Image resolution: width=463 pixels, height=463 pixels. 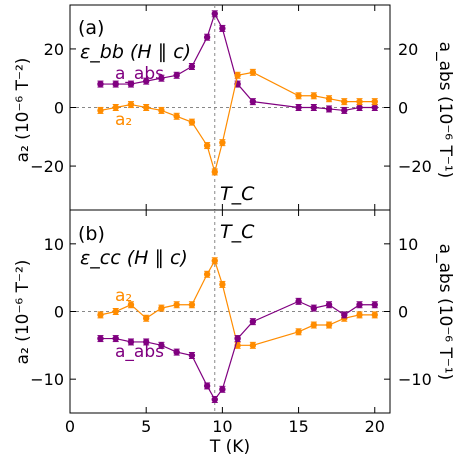 What do you see at coordinates (237, 194) in the screenshot?
I see `panel-a-tc-label: T_C` at bounding box center [237, 194].